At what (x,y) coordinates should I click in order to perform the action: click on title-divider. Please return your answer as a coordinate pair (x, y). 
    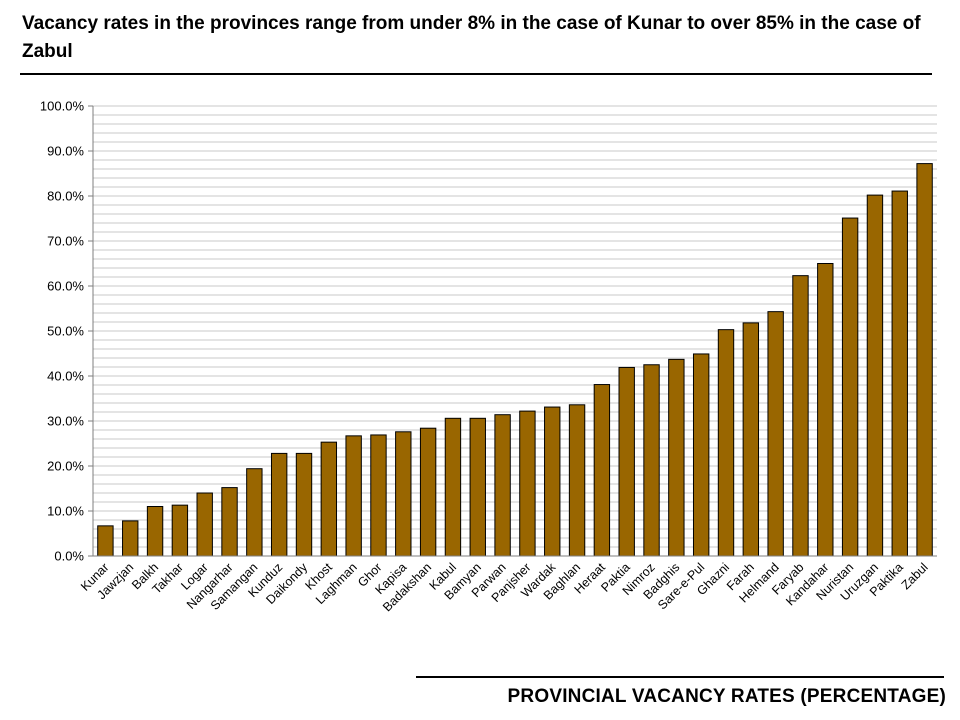
    Looking at the image, I should click on (476, 74).